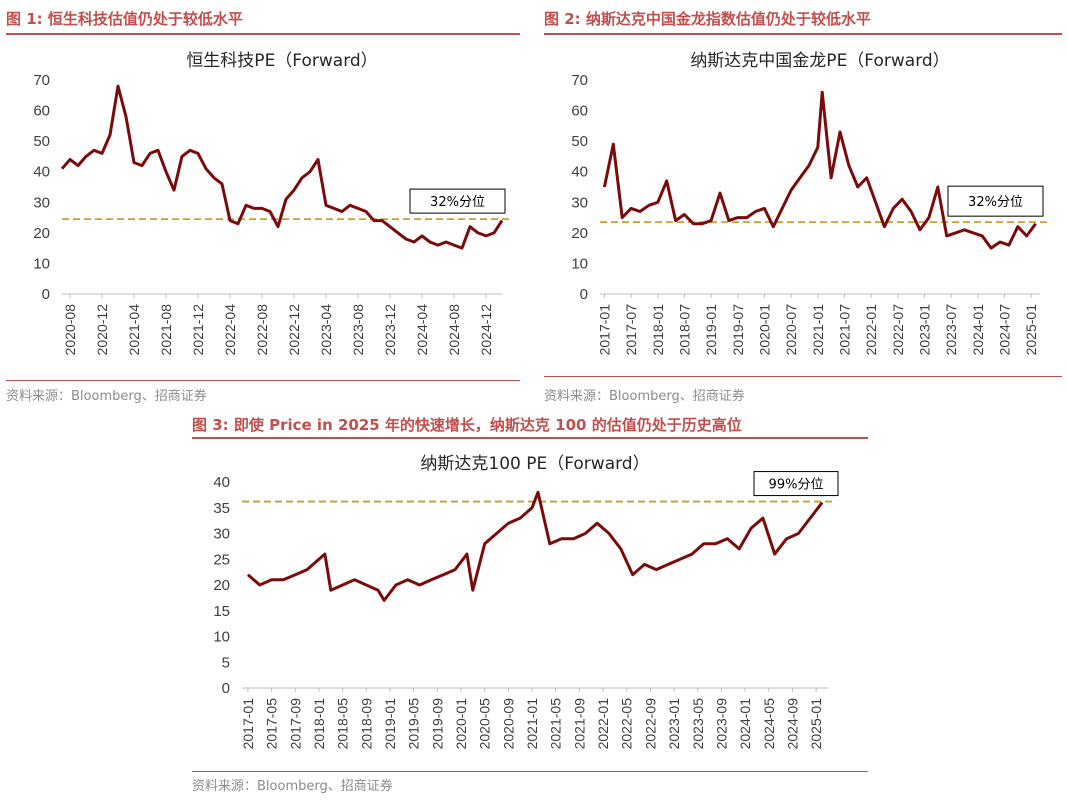  I want to click on x-tick-label: 2023-07, so click(951, 330).